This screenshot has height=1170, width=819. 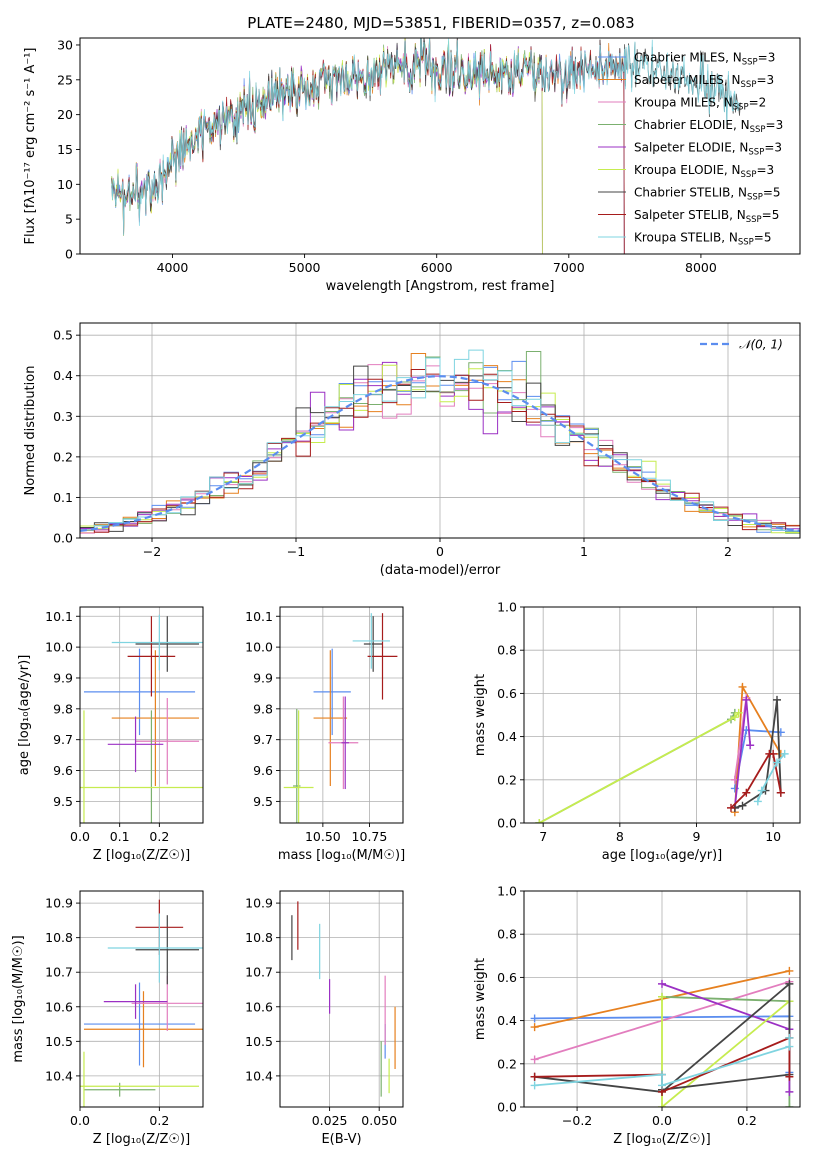 I want to click on x-tick-label: 10, so click(x=773, y=836).